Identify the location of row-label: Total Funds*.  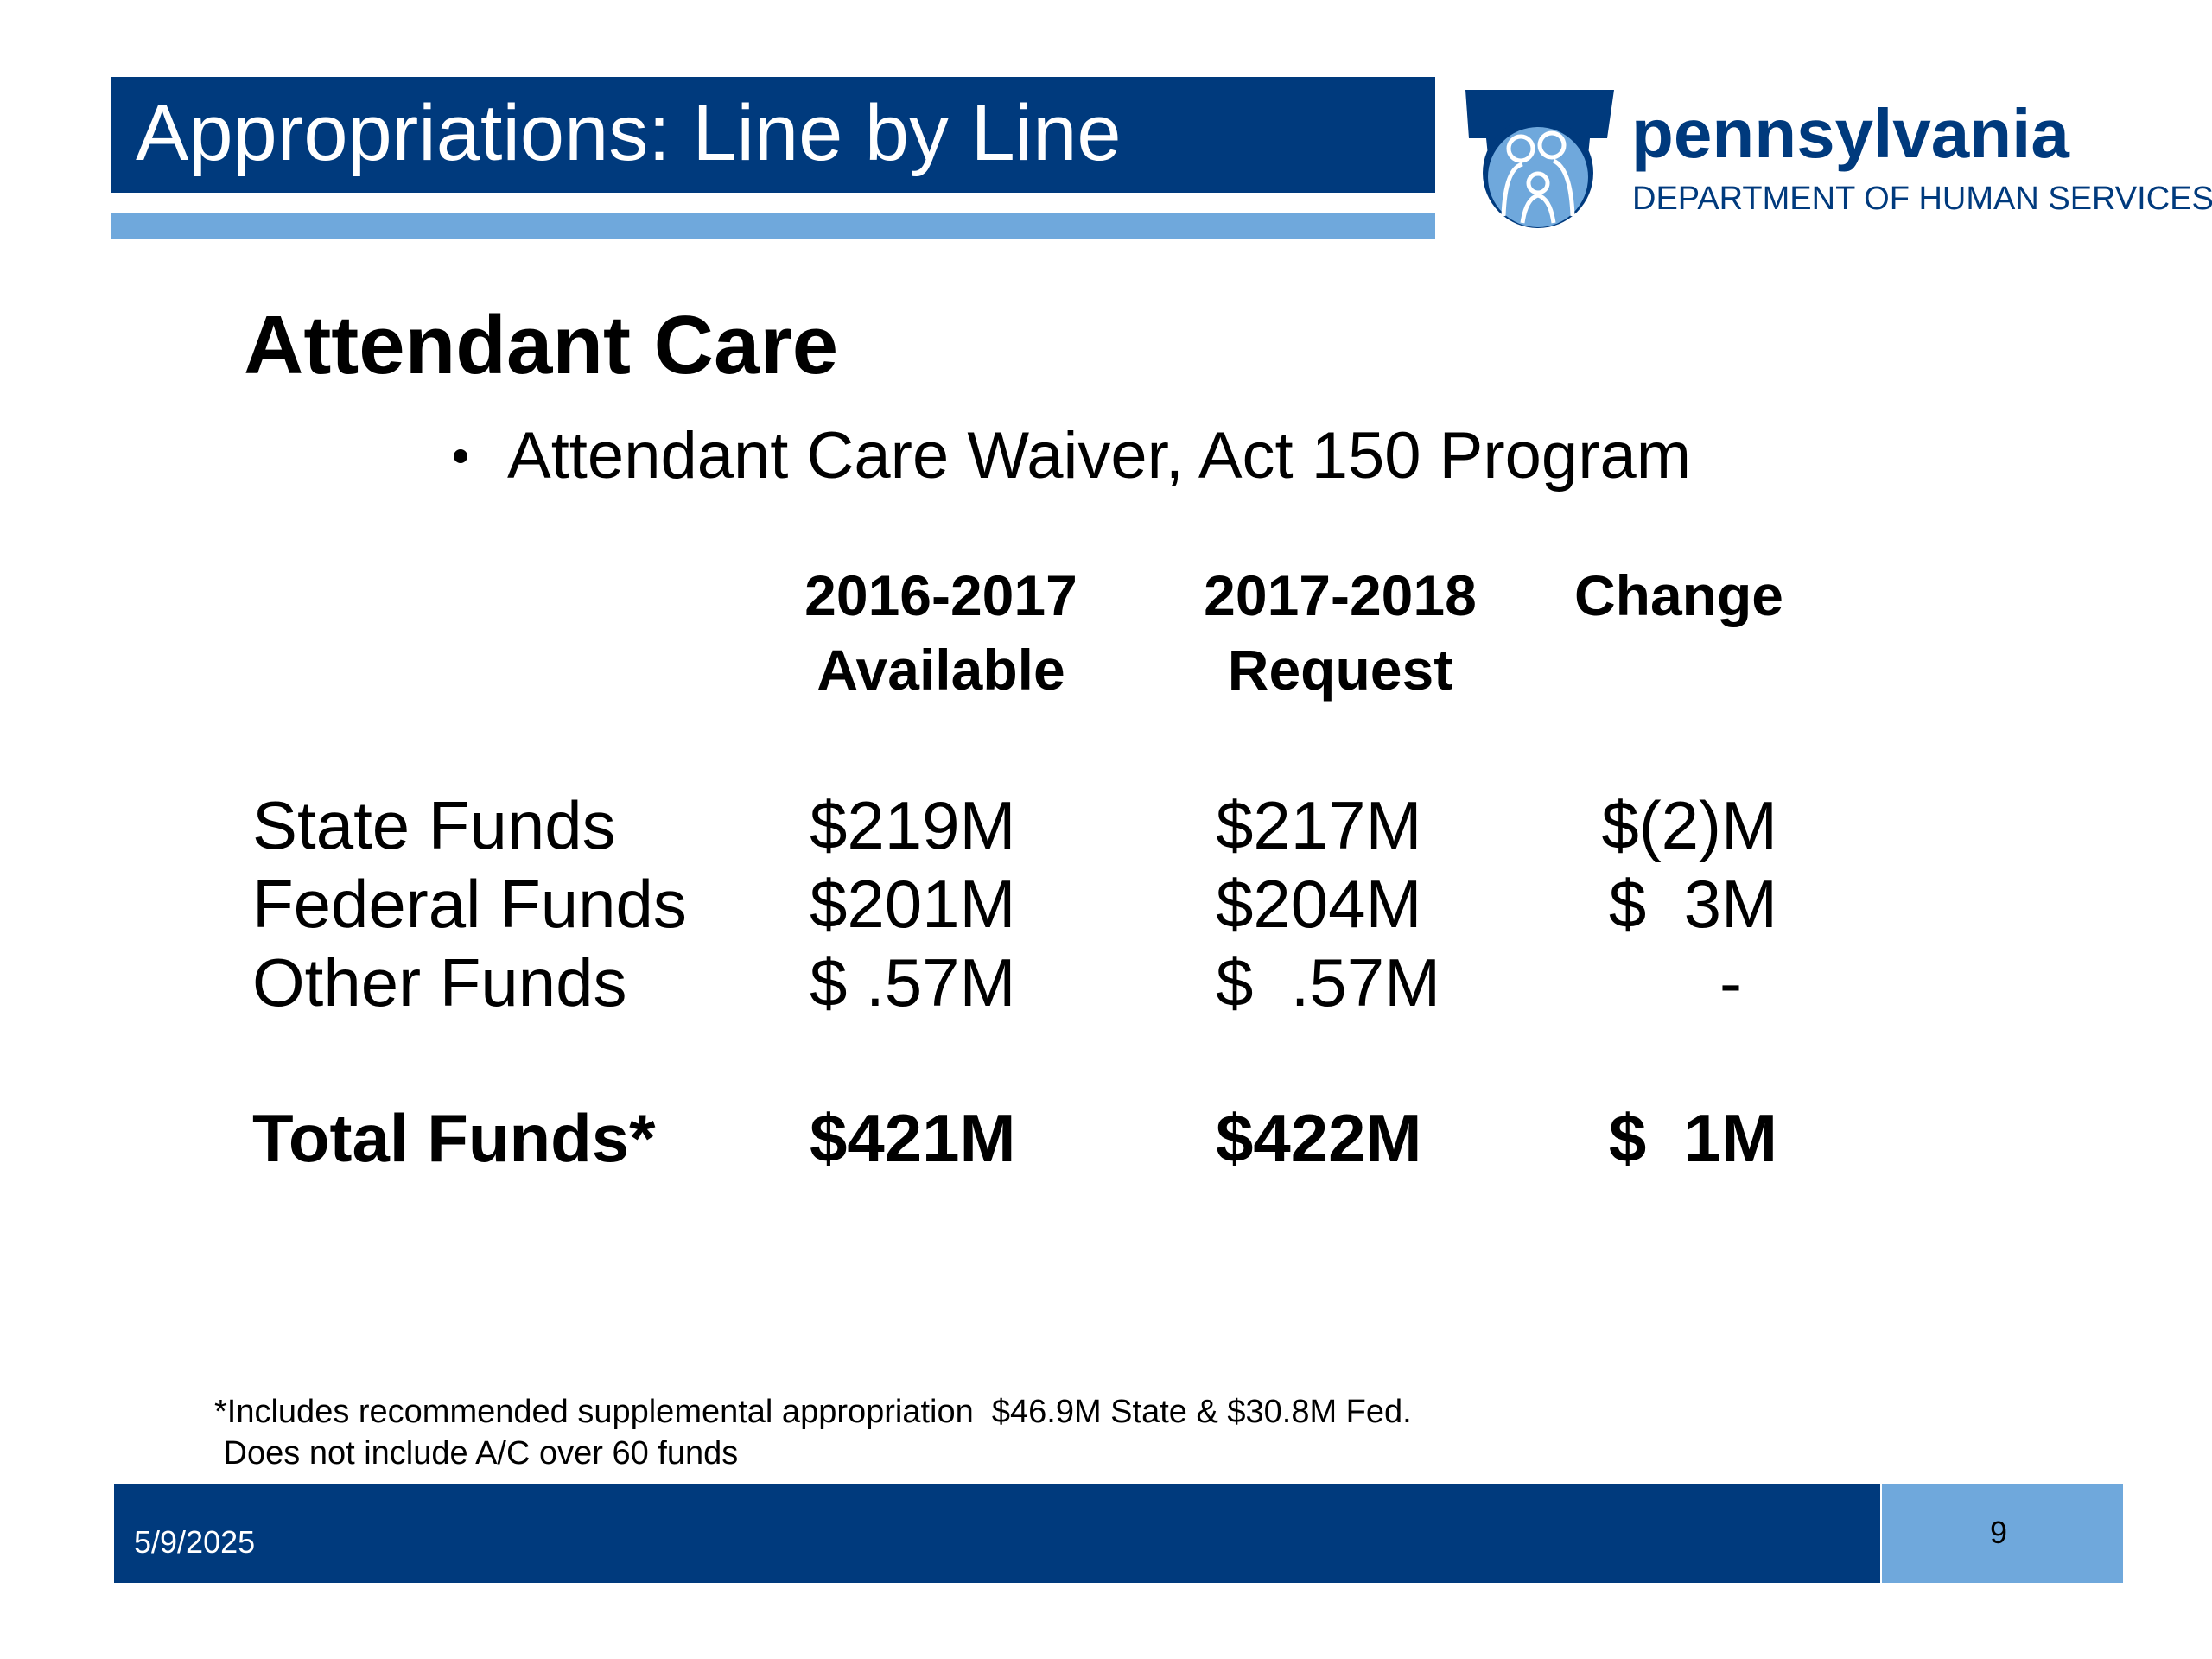
(454, 1138).